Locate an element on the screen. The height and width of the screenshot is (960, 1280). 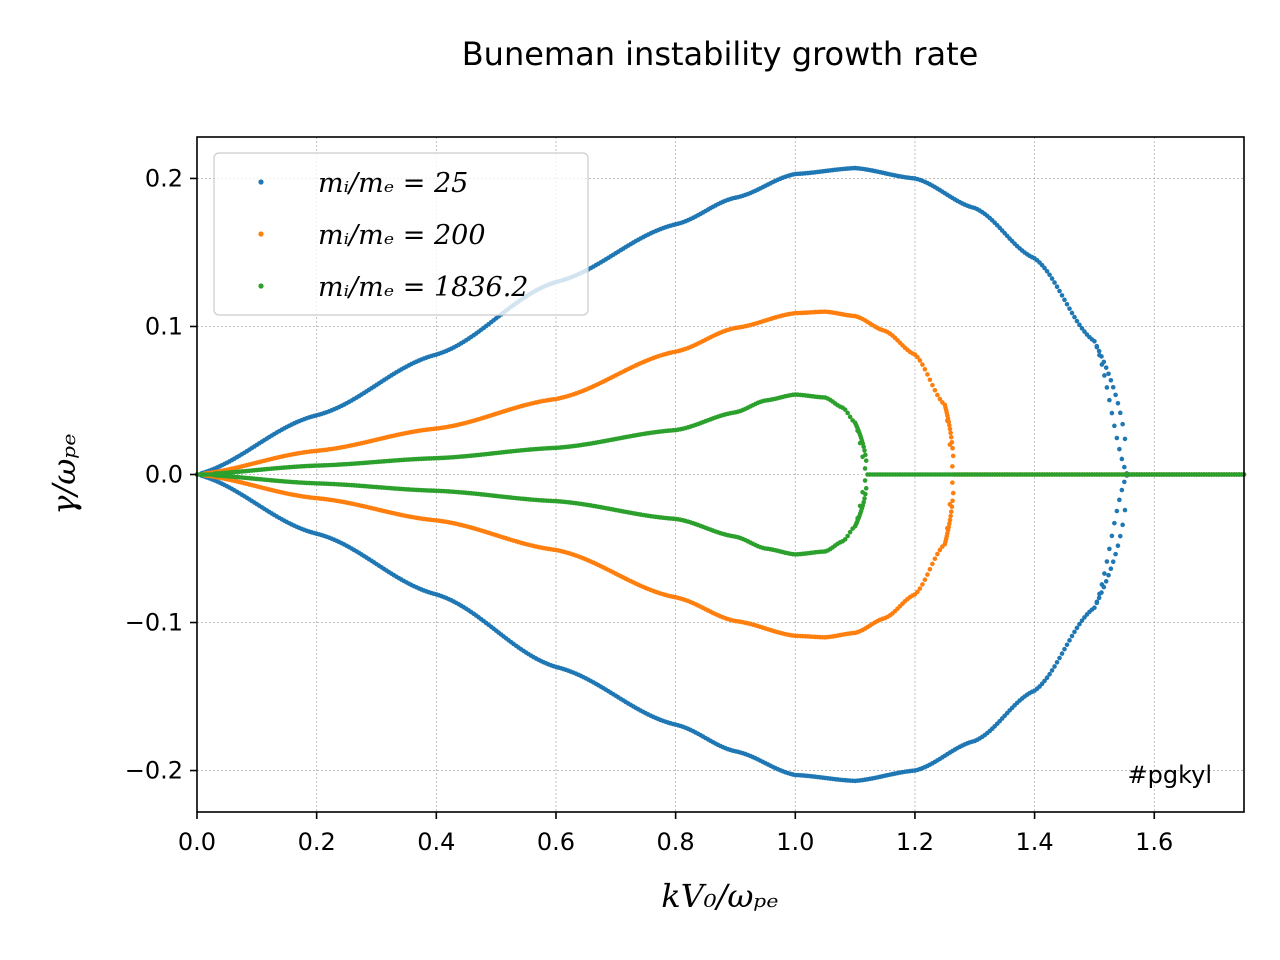
legend-label-1: mᵢ/mₑ = 200 is located at coordinates (402, 235).